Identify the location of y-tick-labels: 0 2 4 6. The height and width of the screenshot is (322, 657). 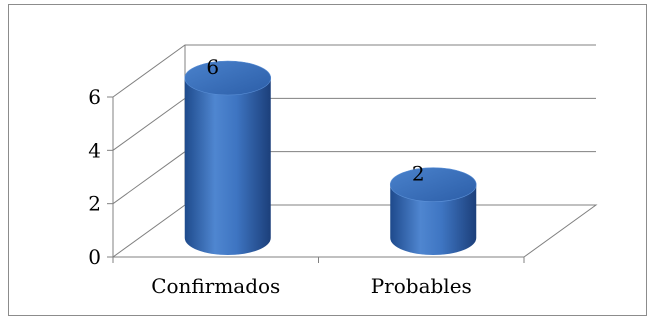
(94, 177).